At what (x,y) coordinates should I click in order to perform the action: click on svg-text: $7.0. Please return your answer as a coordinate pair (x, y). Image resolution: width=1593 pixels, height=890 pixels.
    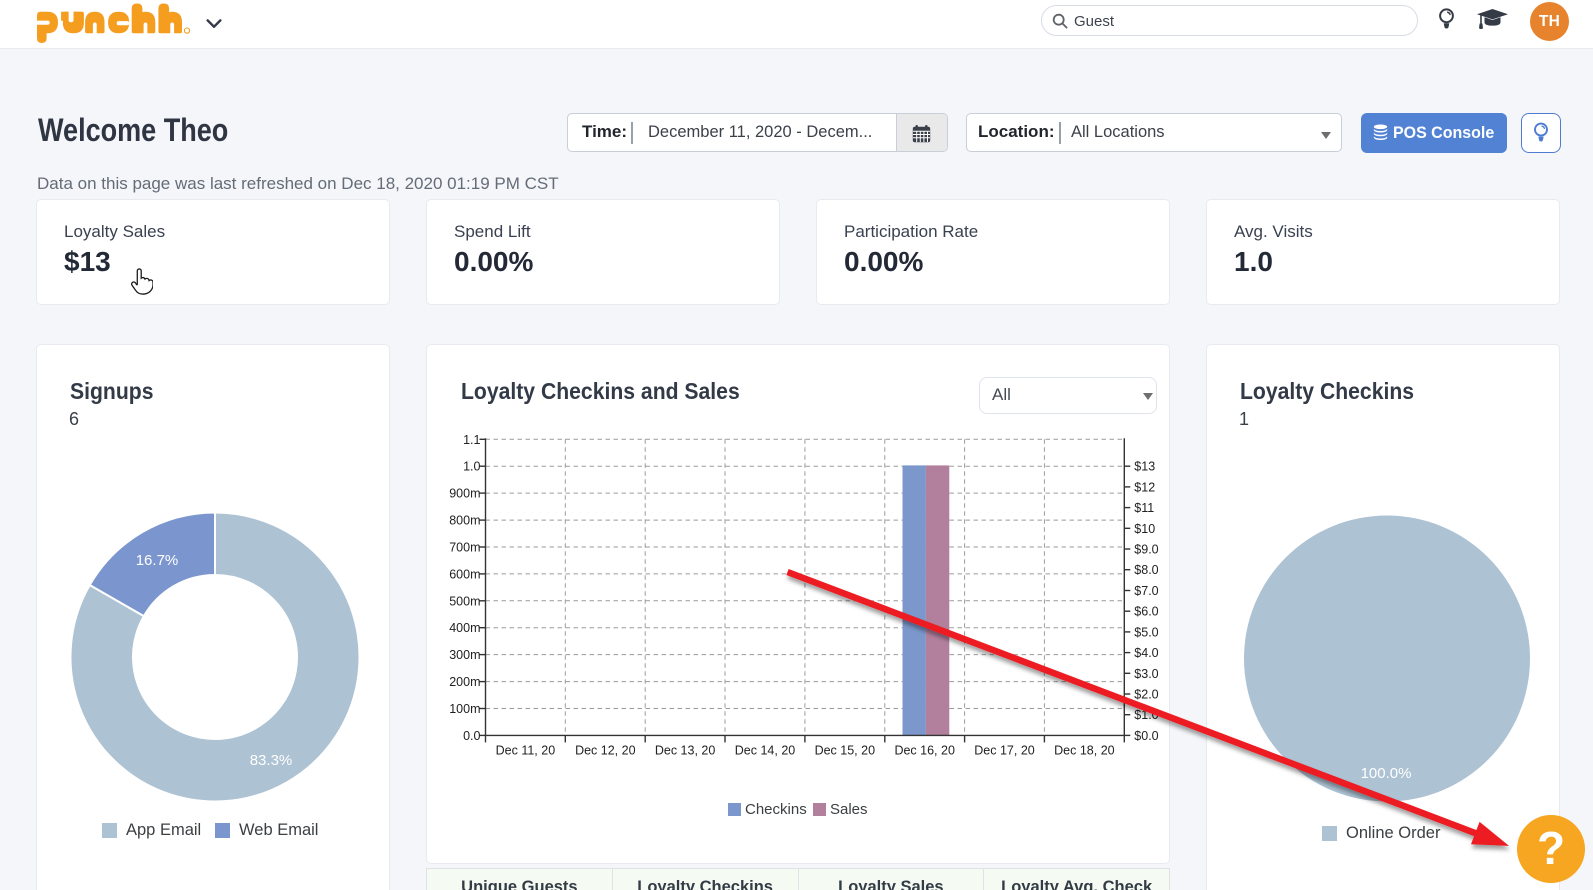
    Looking at the image, I should click on (1146, 591).